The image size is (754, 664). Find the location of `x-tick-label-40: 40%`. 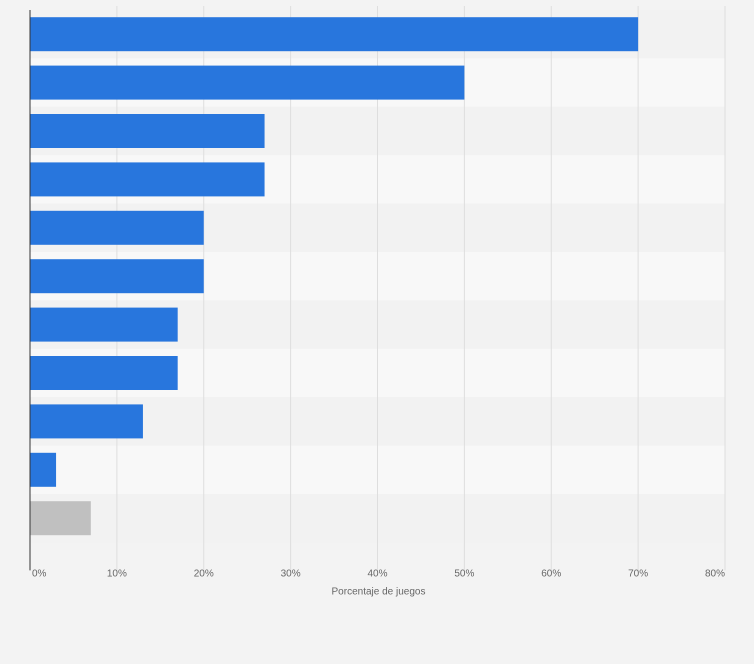

x-tick-label-40: 40% is located at coordinates (377, 573).